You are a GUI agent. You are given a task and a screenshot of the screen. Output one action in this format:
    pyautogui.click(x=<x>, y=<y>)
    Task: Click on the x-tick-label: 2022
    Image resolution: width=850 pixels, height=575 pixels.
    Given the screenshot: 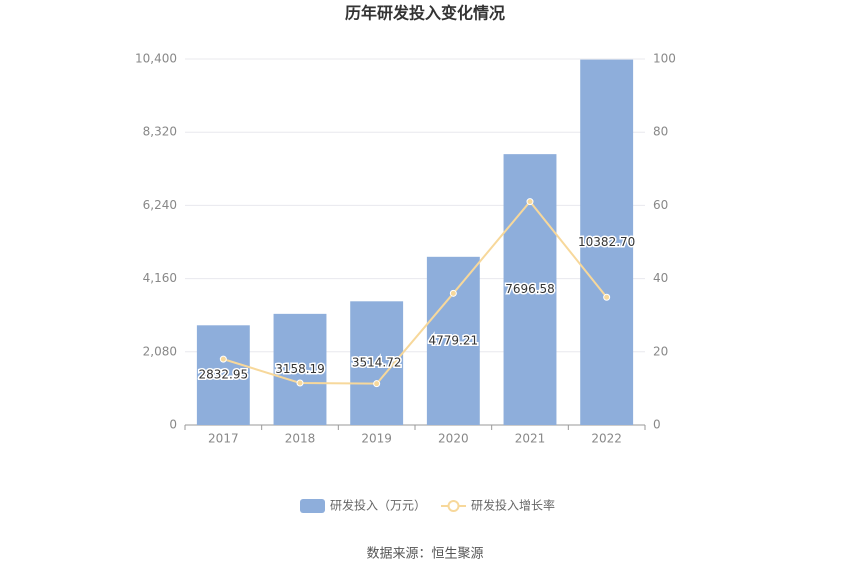 What is the action you would take?
    pyautogui.click(x=606, y=439)
    